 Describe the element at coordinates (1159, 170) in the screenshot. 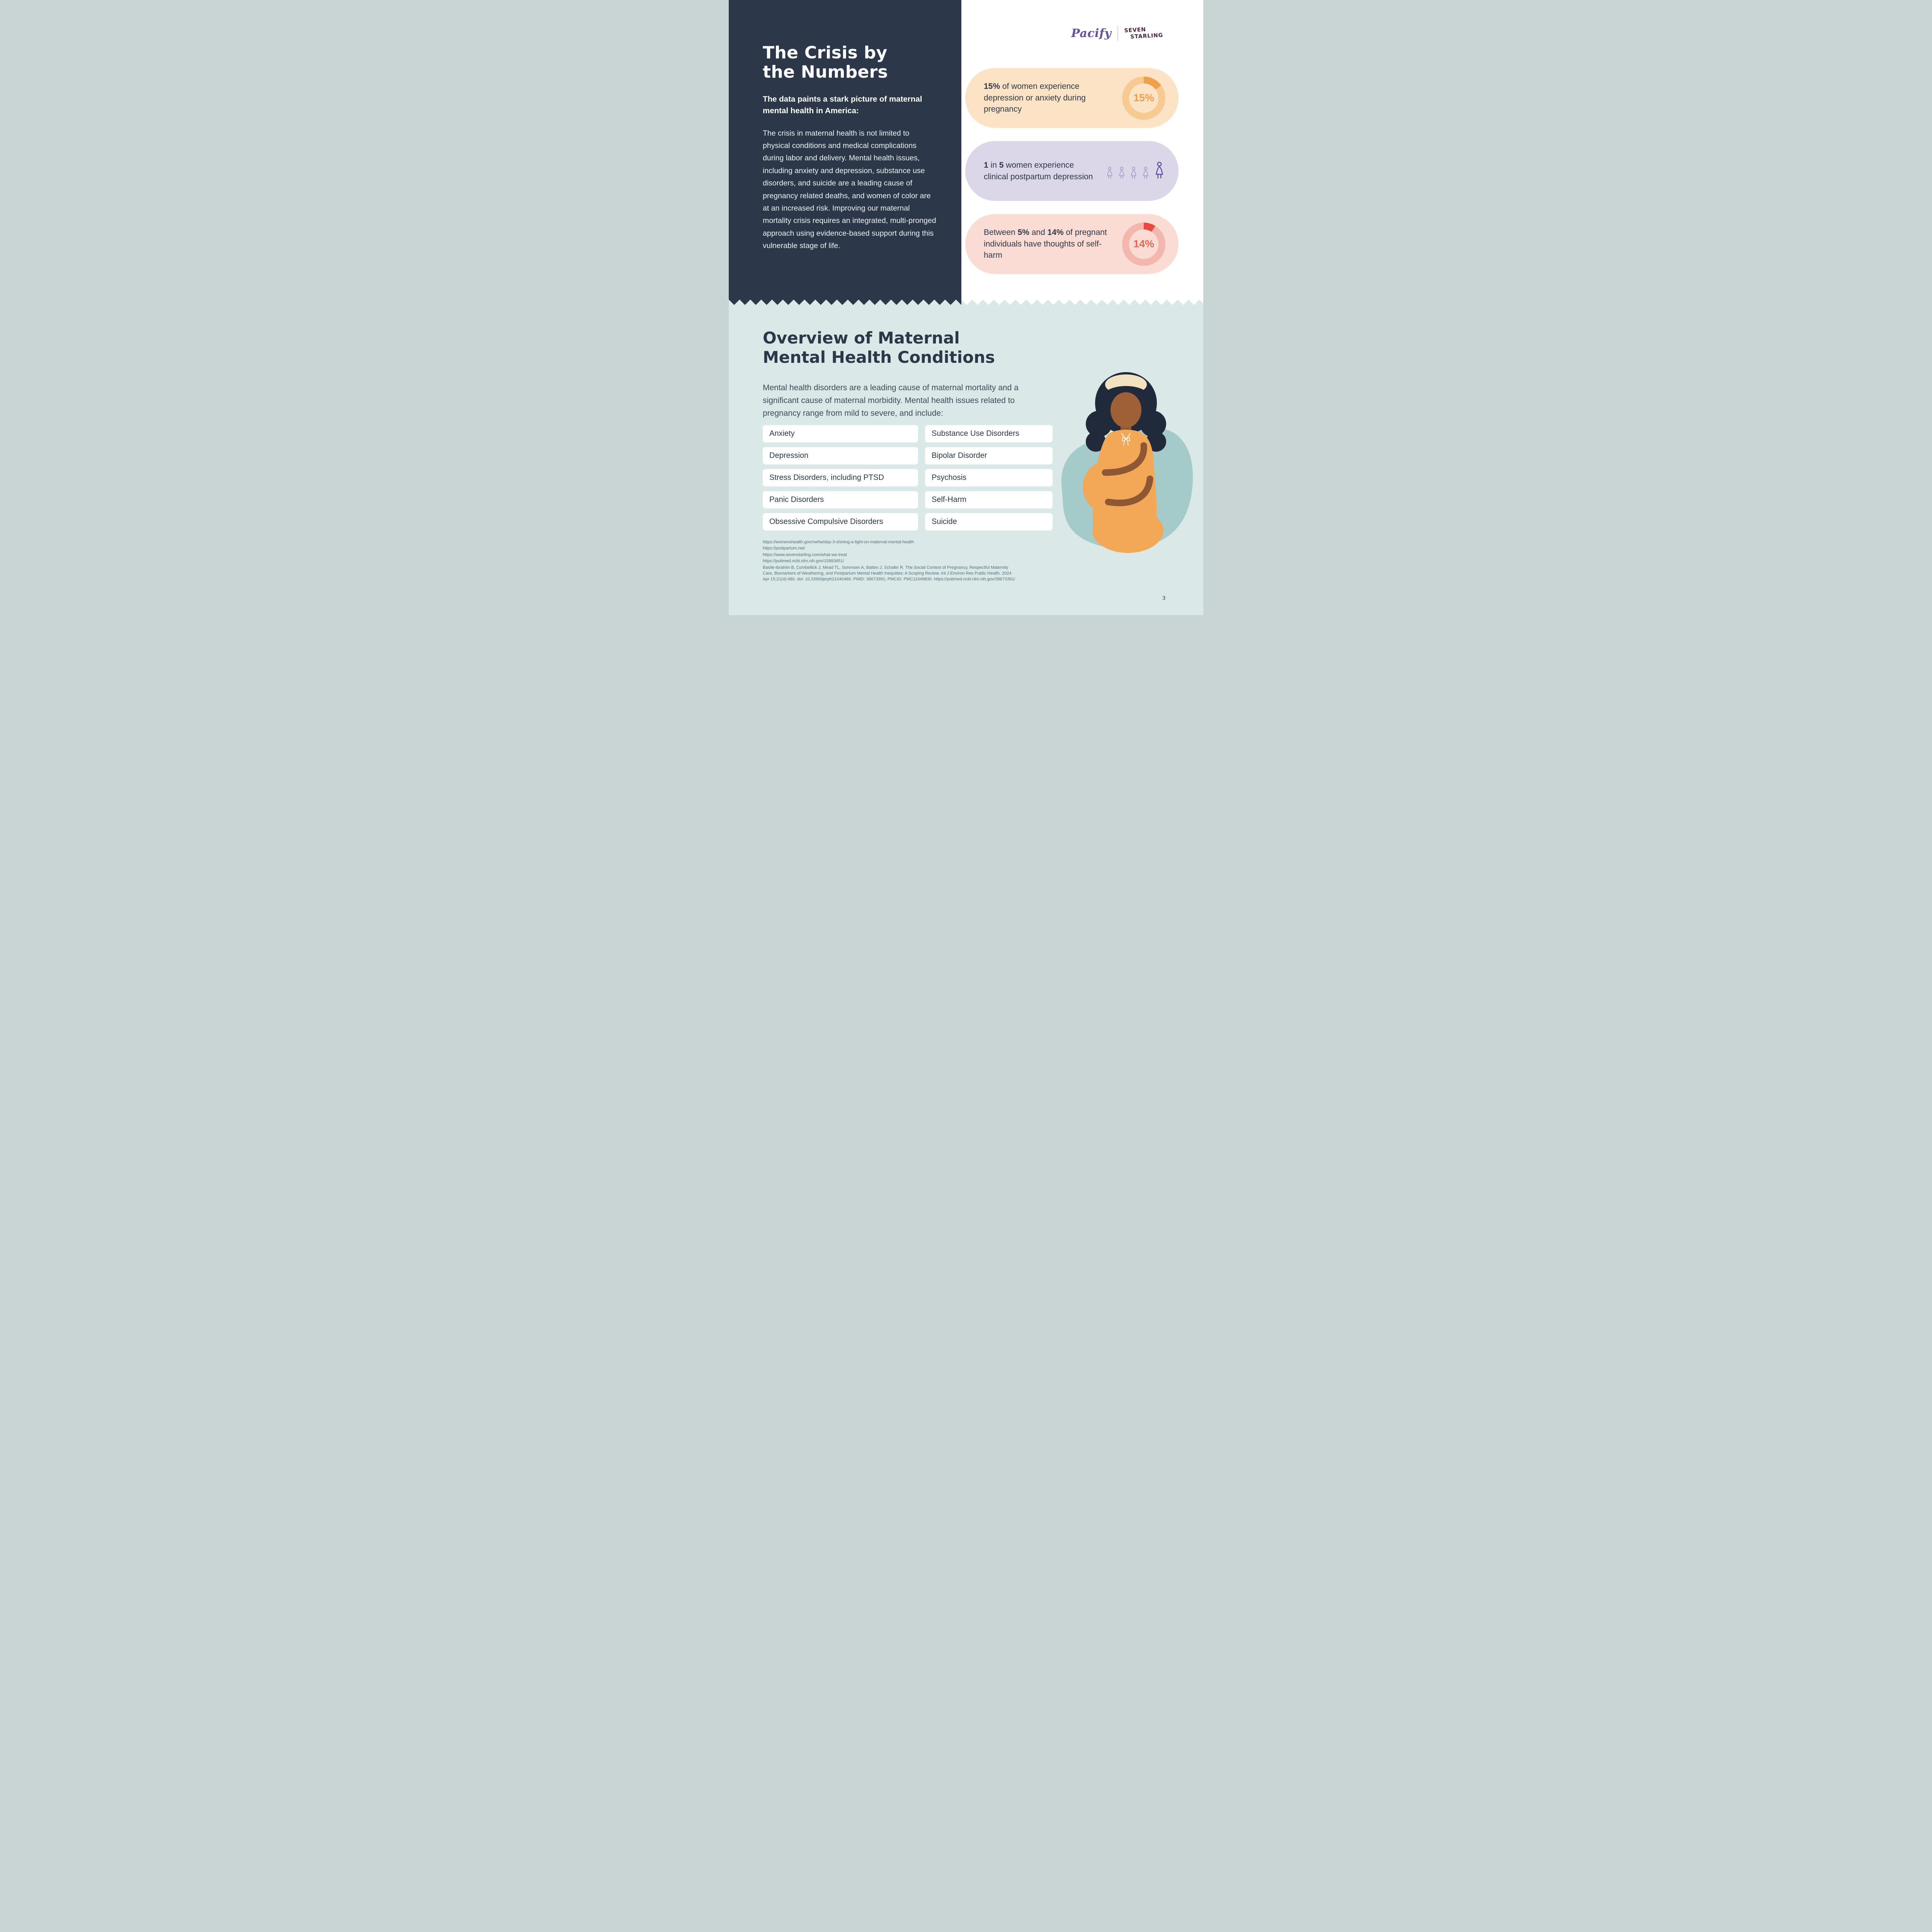

I see `woman-icon-highlighted` at that location.